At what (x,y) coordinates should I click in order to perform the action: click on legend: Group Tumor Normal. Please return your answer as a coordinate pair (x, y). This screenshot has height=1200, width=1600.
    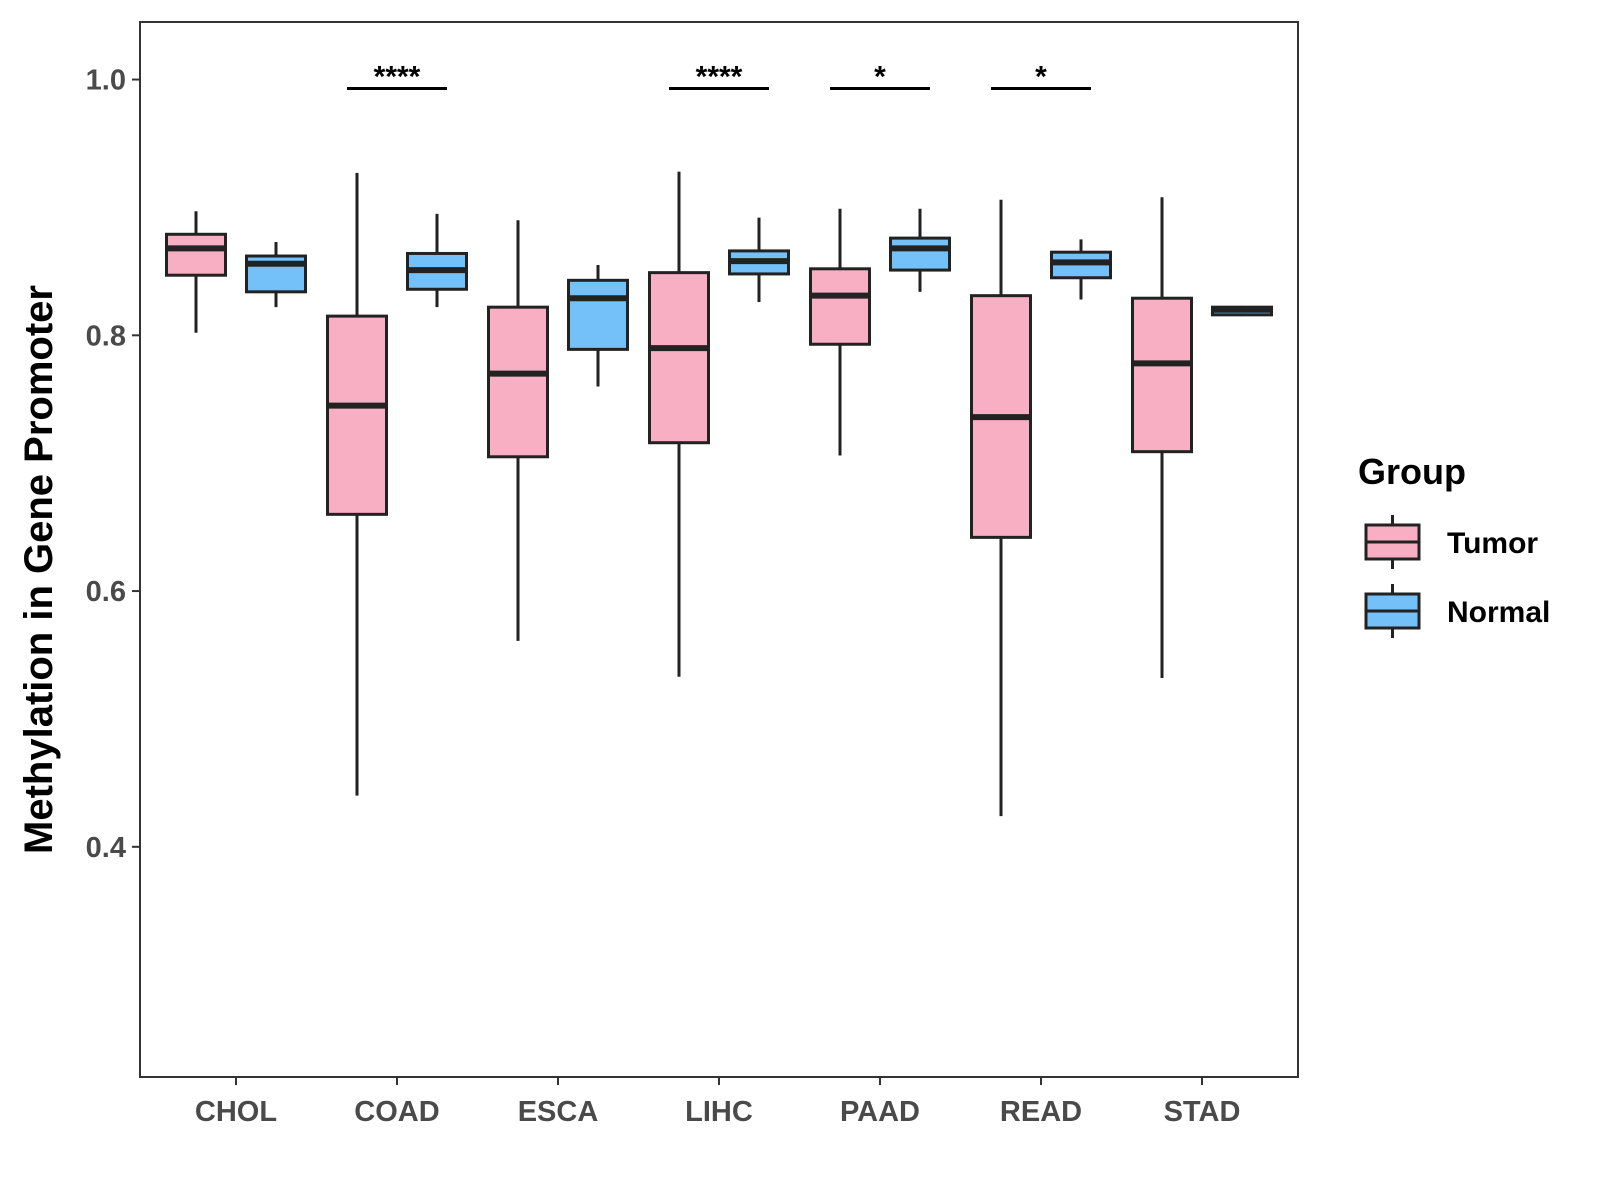
    Looking at the image, I should click on (1454, 544).